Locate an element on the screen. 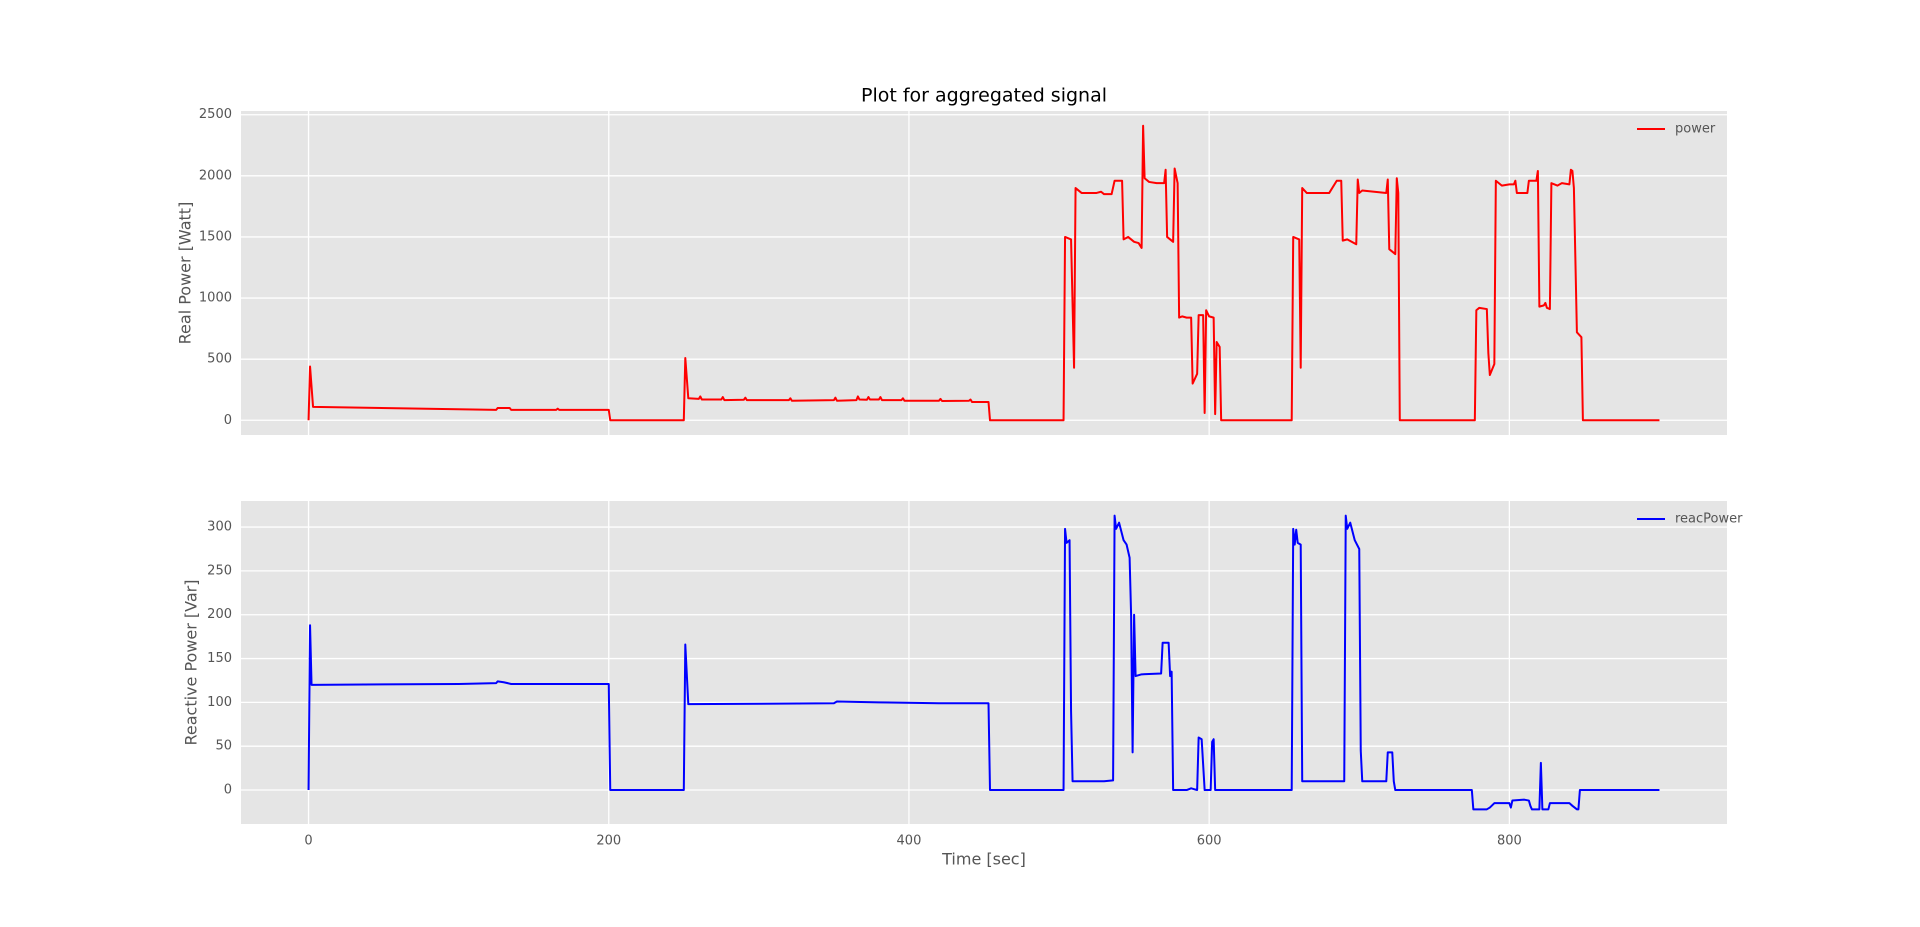 This screenshot has height=927, width=1920. y-tick-label: 250 is located at coordinates (219, 570).